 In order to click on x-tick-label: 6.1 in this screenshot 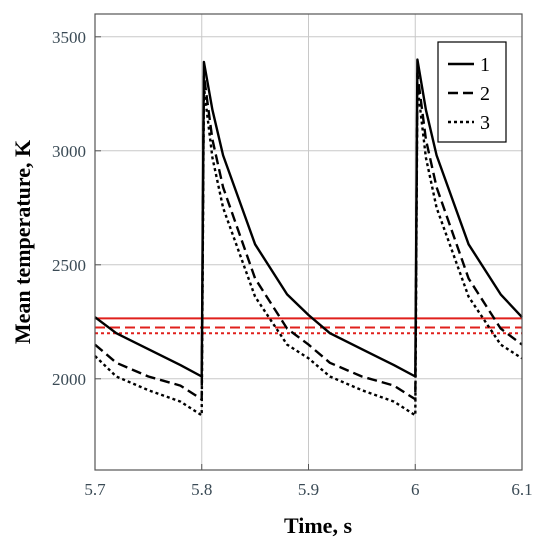, I will do `click(521, 489)`.